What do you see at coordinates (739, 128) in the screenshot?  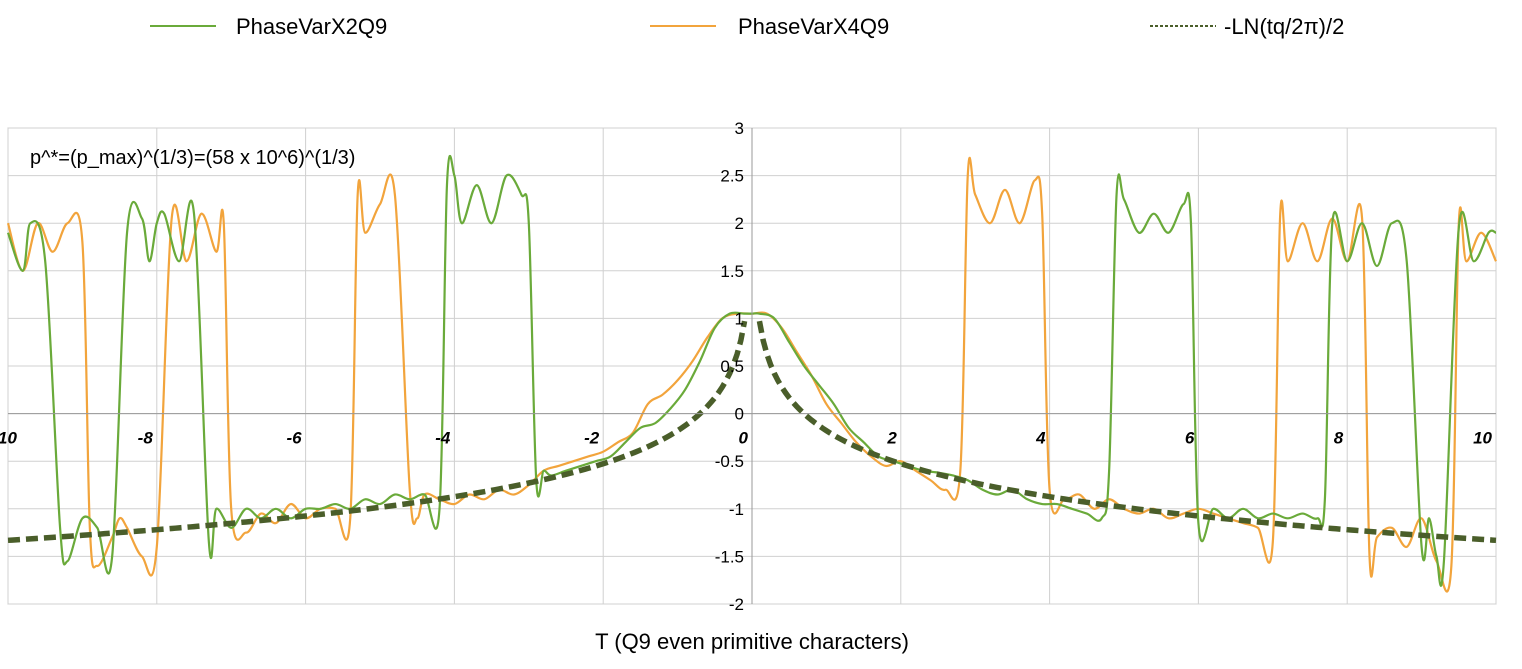 I see `y-tick-label: 3` at bounding box center [739, 128].